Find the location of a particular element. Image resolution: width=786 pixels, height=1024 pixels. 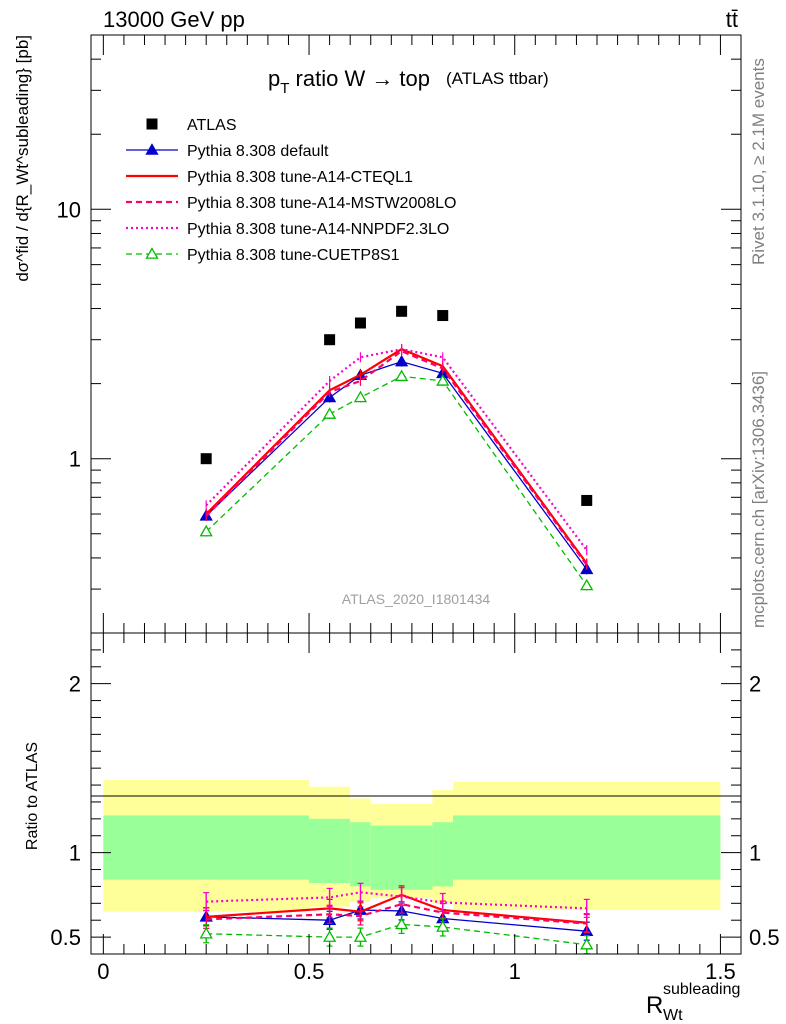

legend-entry: ATLAS is located at coordinates (191, 125).